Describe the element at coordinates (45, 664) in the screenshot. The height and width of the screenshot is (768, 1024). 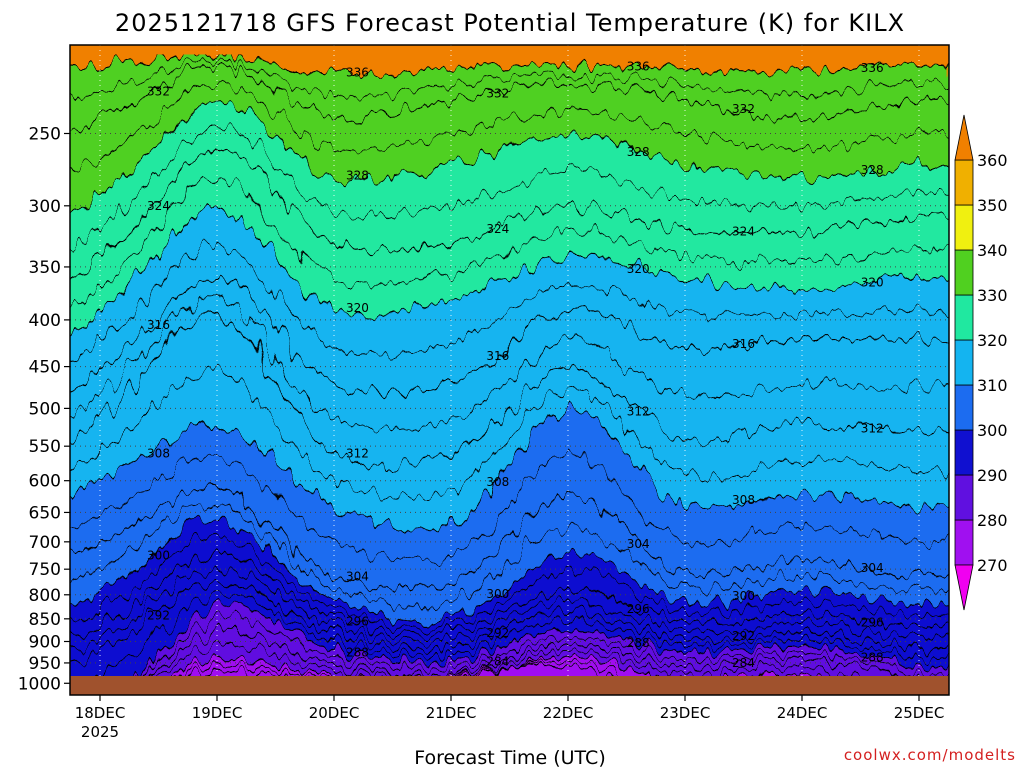
I see `y-tick-label-950: 950` at that location.